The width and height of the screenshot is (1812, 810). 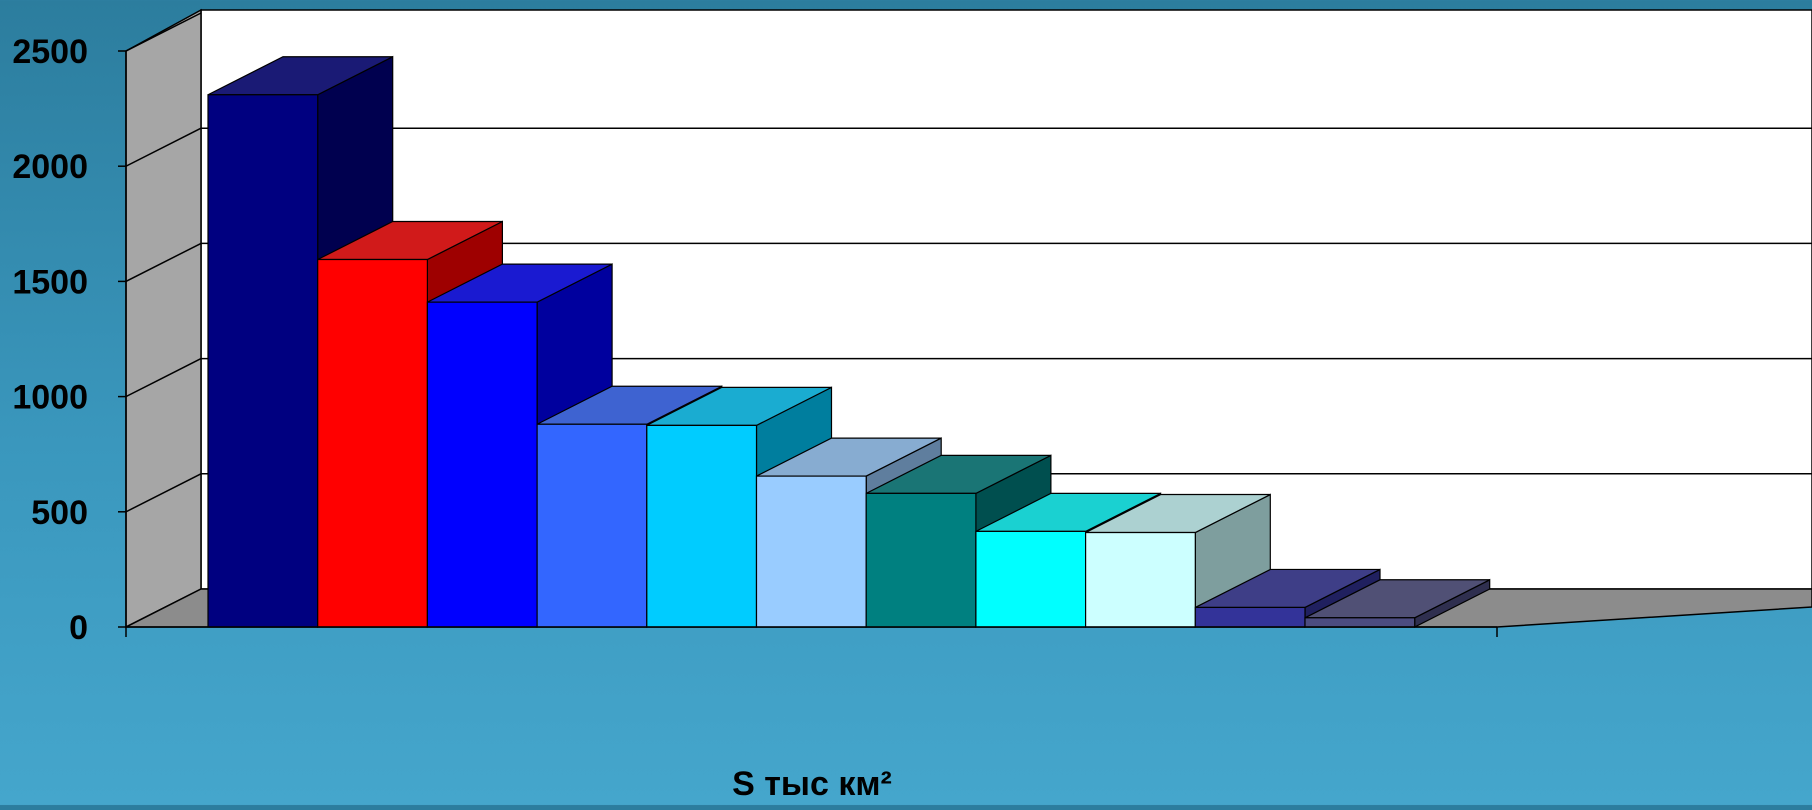 What do you see at coordinates (50, 52) in the screenshot?
I see `y-tick-label: 2500` at bounding box center [50, 52].